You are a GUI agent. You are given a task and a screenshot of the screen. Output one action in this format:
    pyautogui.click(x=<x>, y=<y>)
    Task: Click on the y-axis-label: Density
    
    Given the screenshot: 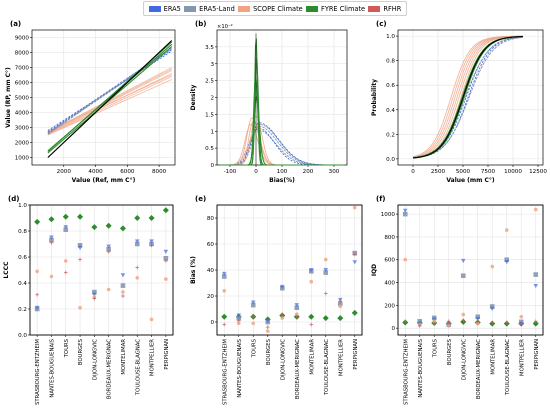 What is the action you would take?
    pyautogui.click(x=193, y=98)
    